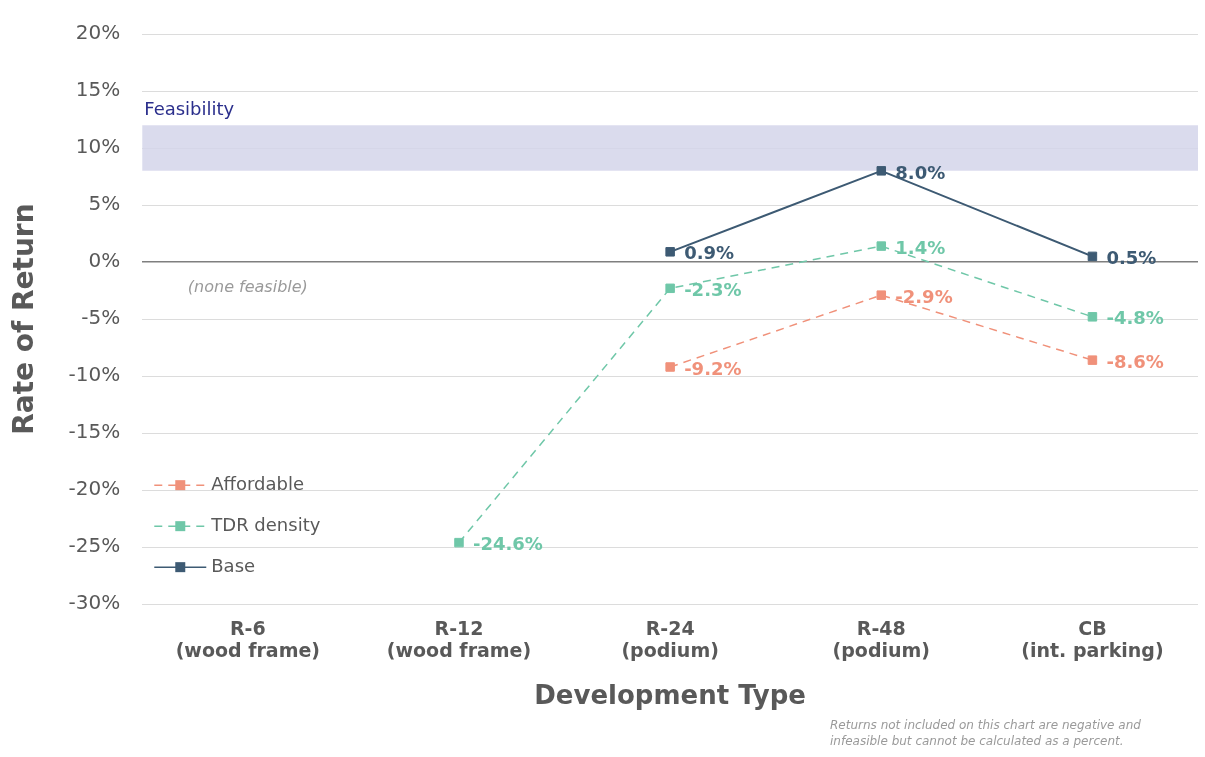 This screenshot has width=1205, height=757. I want to click on y-tick-label: -5%, so click(101, 317).